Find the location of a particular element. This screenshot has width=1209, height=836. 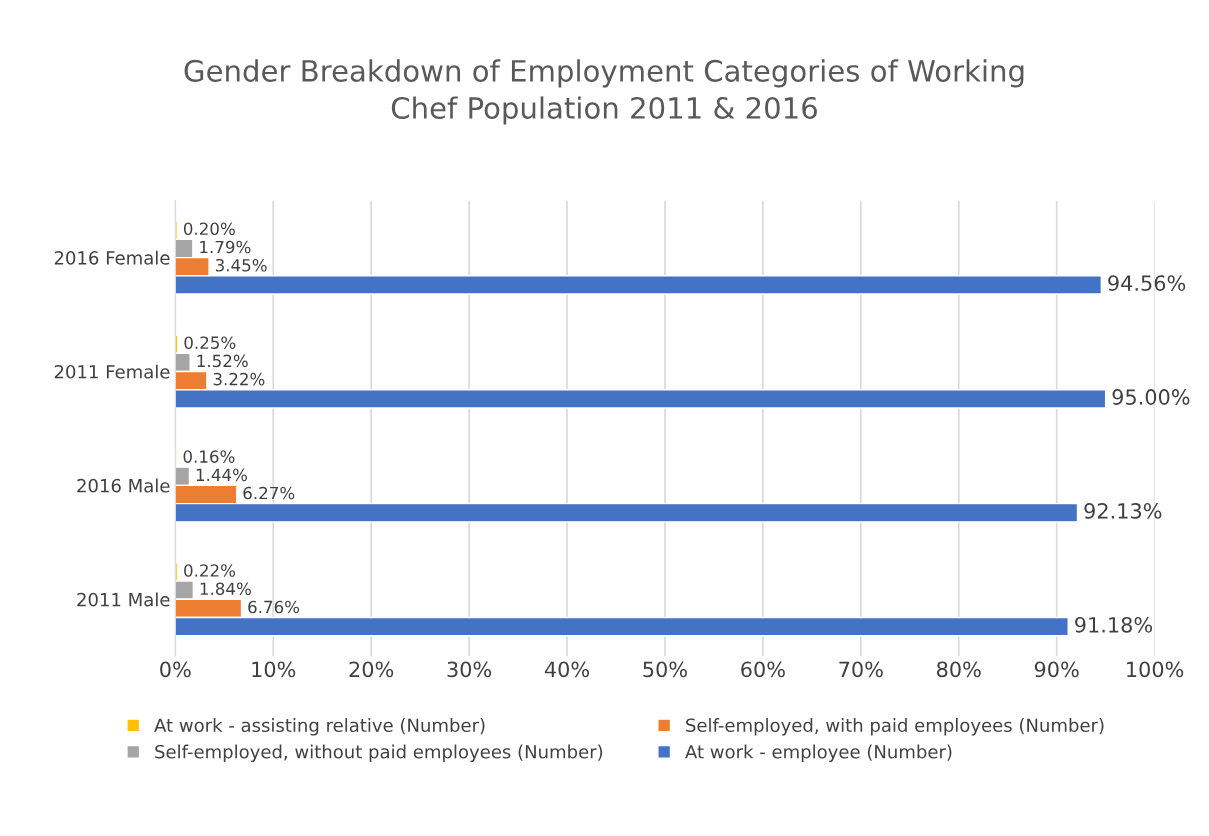

x-tick-label: 30% is located at coordinates (469, 669).